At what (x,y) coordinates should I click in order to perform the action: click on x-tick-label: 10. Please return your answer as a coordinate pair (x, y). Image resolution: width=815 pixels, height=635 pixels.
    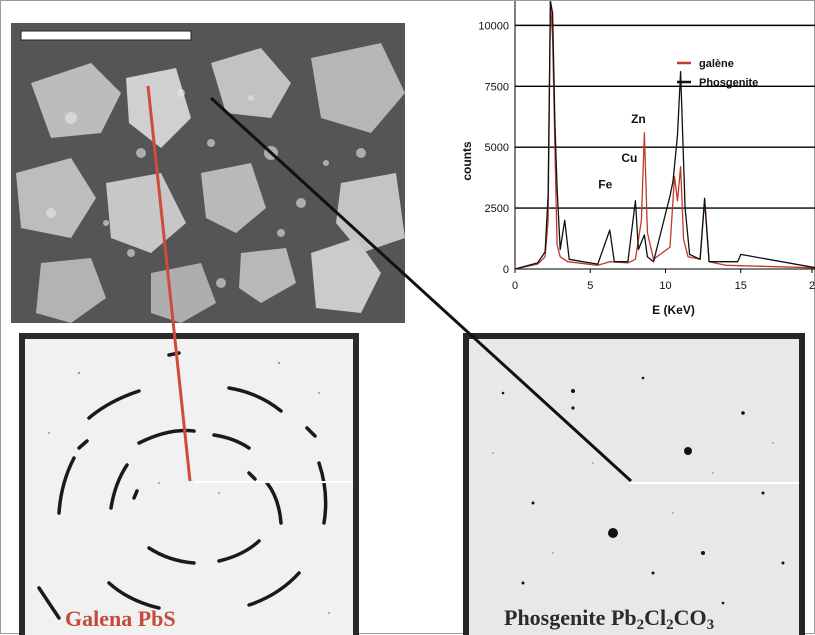
    Looking at the image, I should click on (665, 286).